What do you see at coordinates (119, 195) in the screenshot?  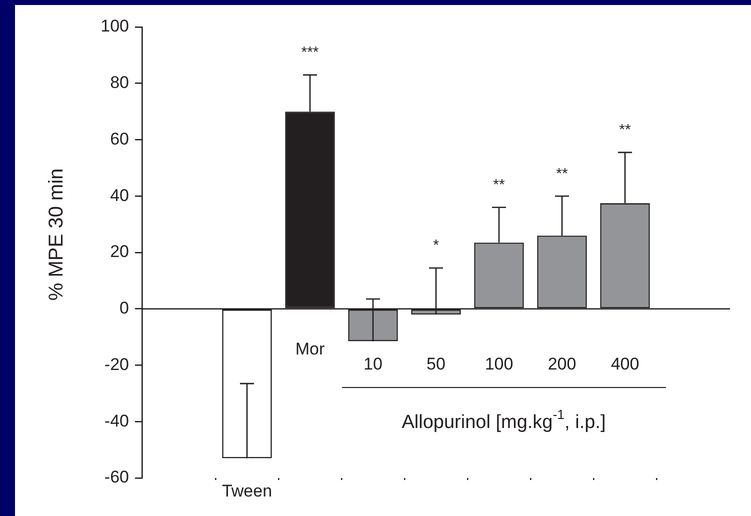 I see `y-tick-label: 40` at bounding box center [119, 195].